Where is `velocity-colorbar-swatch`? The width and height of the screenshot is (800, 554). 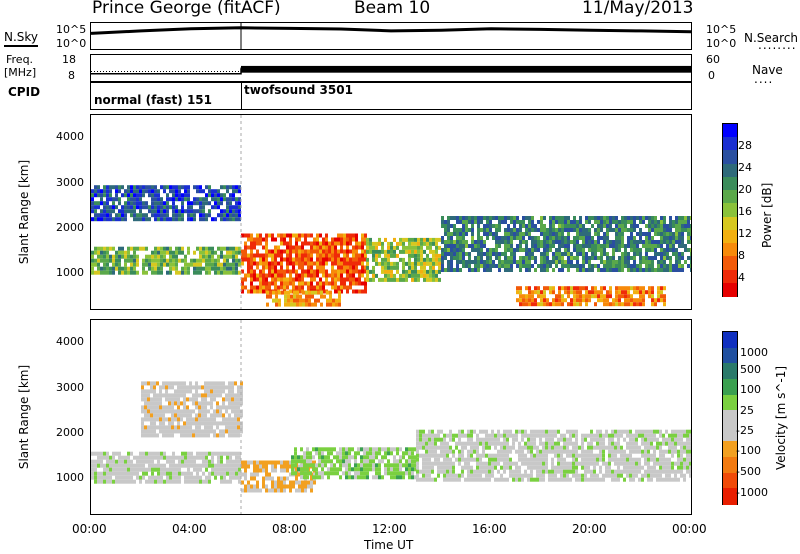
velocity-colorbar-swatch is located at coordinates (730, 340).